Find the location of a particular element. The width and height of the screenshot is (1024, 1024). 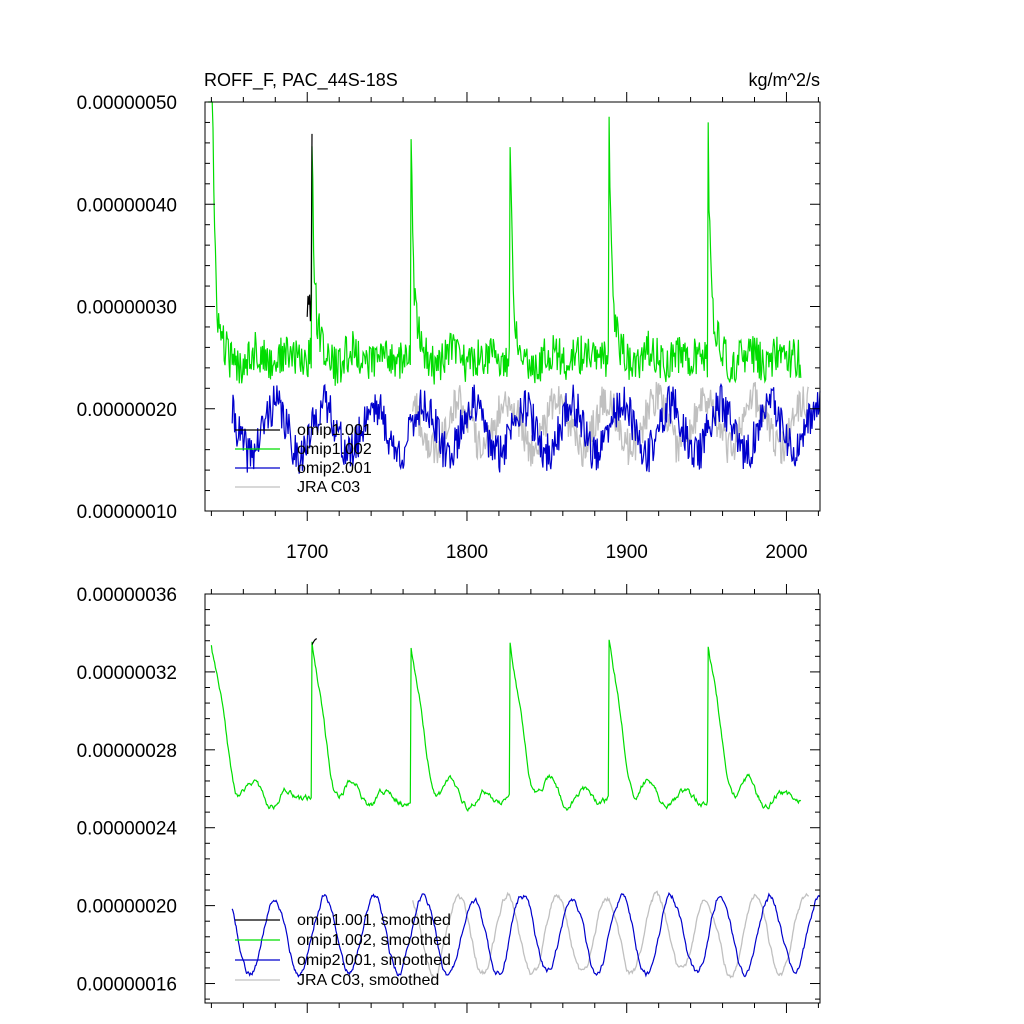

y-tick-label: 0.00000028 is located at coordinates (127, 751).